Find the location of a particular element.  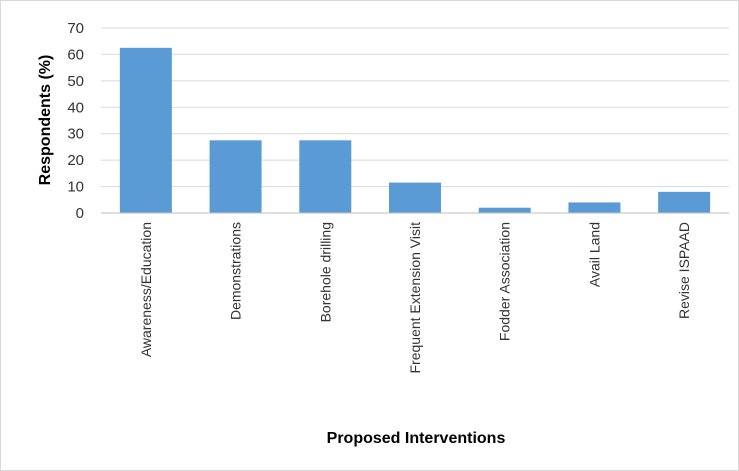

y-tick-label: 20 is located at coordinates (75, 160).